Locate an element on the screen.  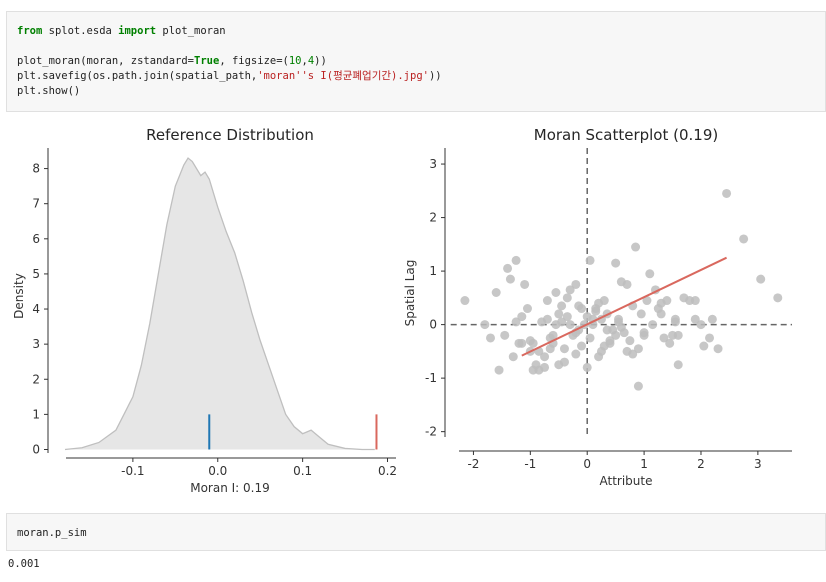
code-line-call-post: )) is located at coordinates (320, 61).